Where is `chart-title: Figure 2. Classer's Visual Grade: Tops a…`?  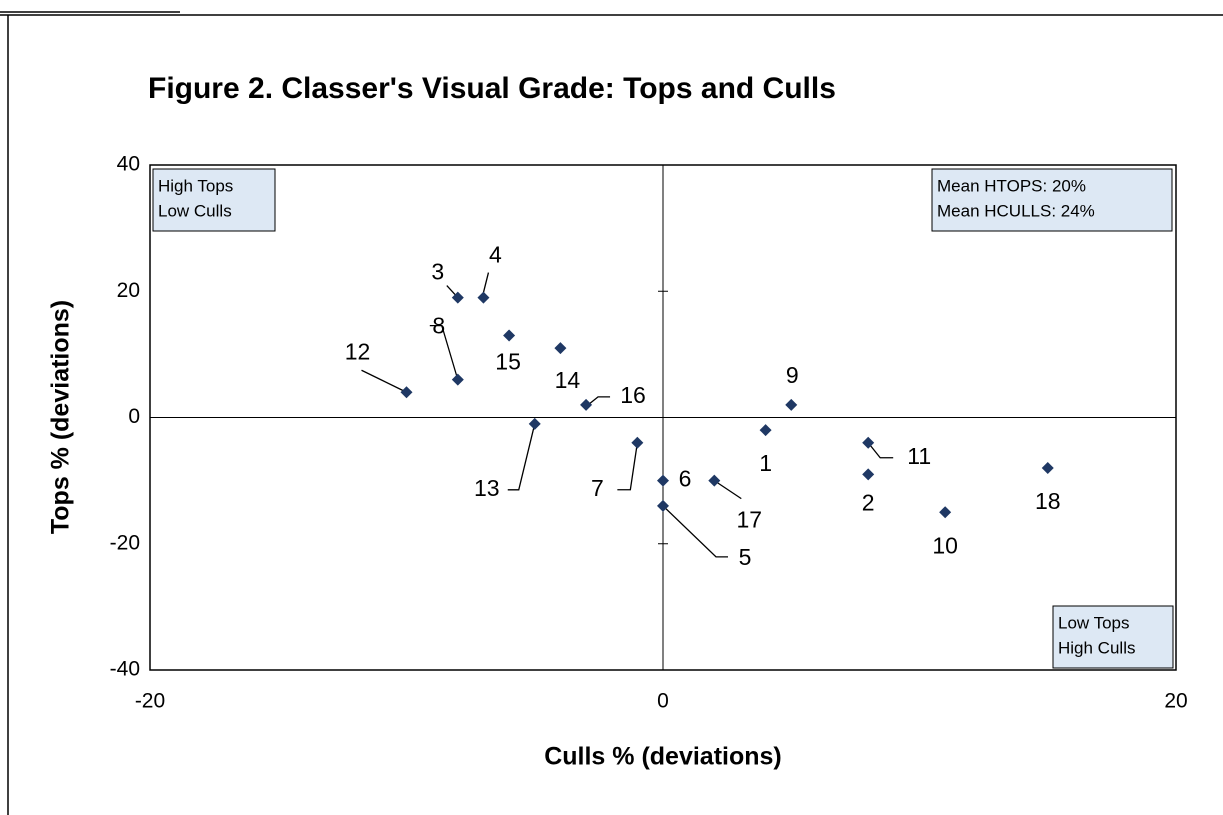 chart-title: Figure 2. Classer's Visual Grade: Tops a… is located at coordinates (492, 88).